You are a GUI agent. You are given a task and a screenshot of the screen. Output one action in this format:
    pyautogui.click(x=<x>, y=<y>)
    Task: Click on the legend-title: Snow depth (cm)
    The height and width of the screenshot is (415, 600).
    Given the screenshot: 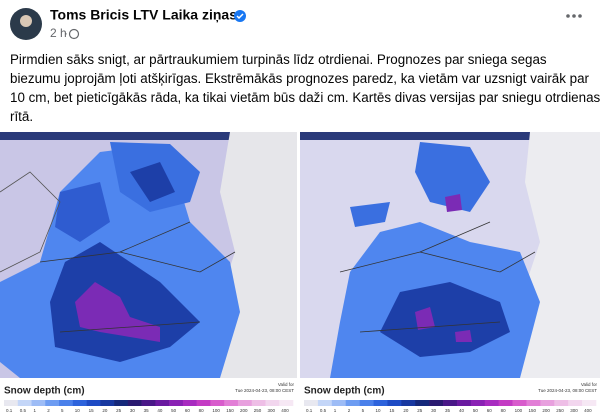 What is the action you would take?
    pyautogui.click(x=44, y=391)
    